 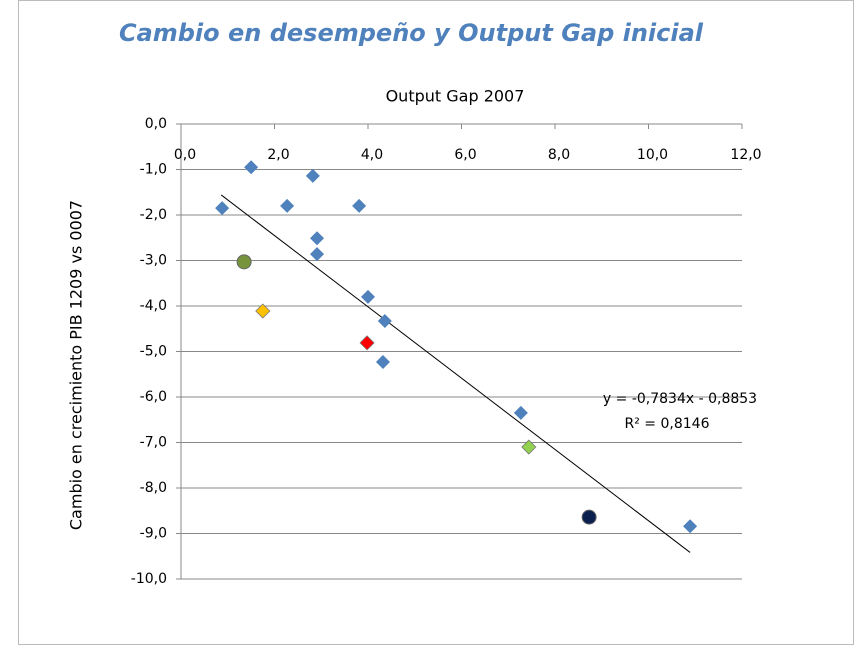 I want to click on y-tick-label: 0,0, so click(x=156, y=124).